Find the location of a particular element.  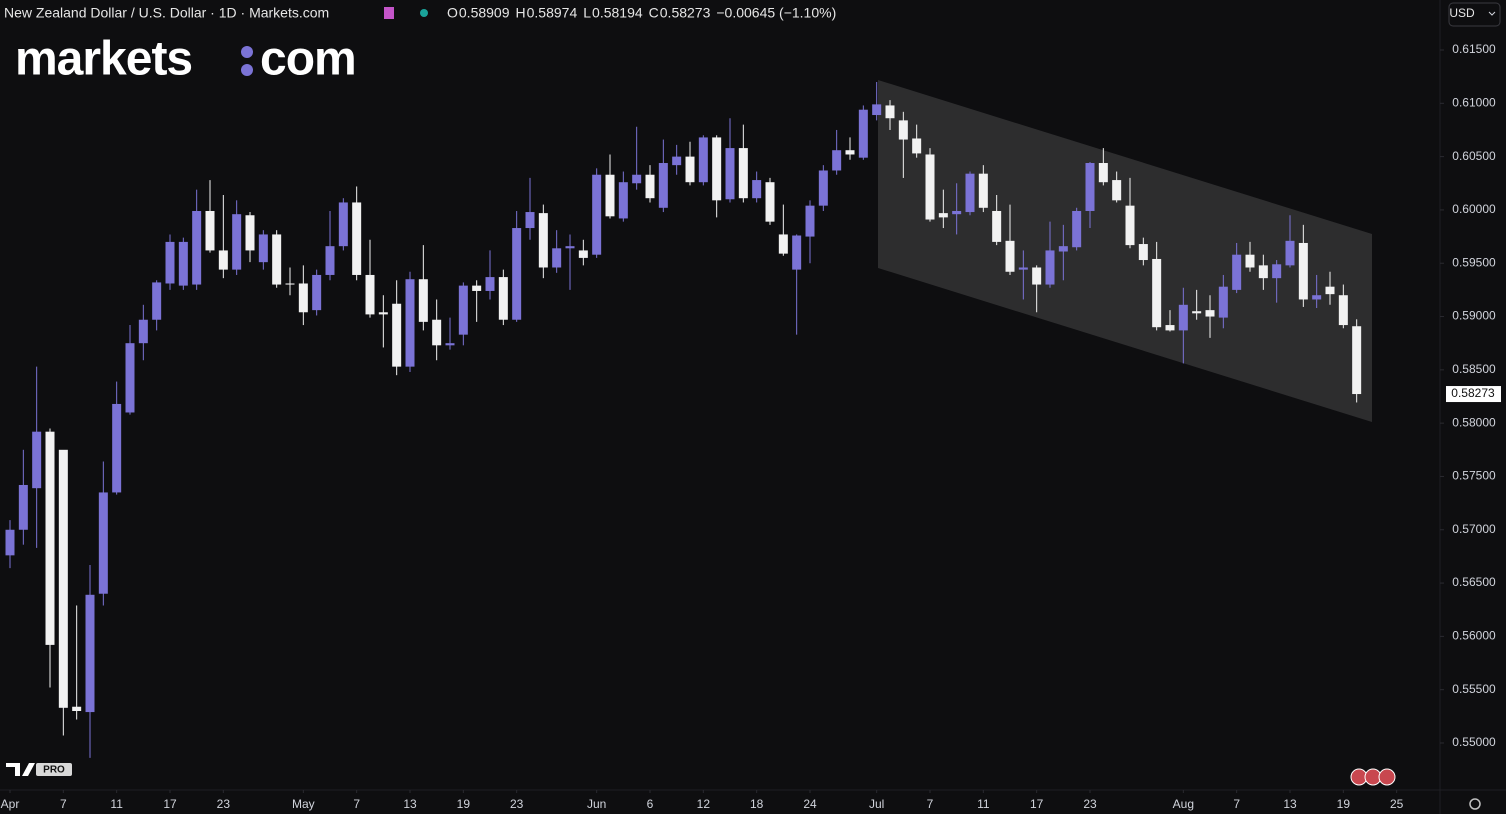

x-tick-label: 18 is located at coordinates (757, 804).